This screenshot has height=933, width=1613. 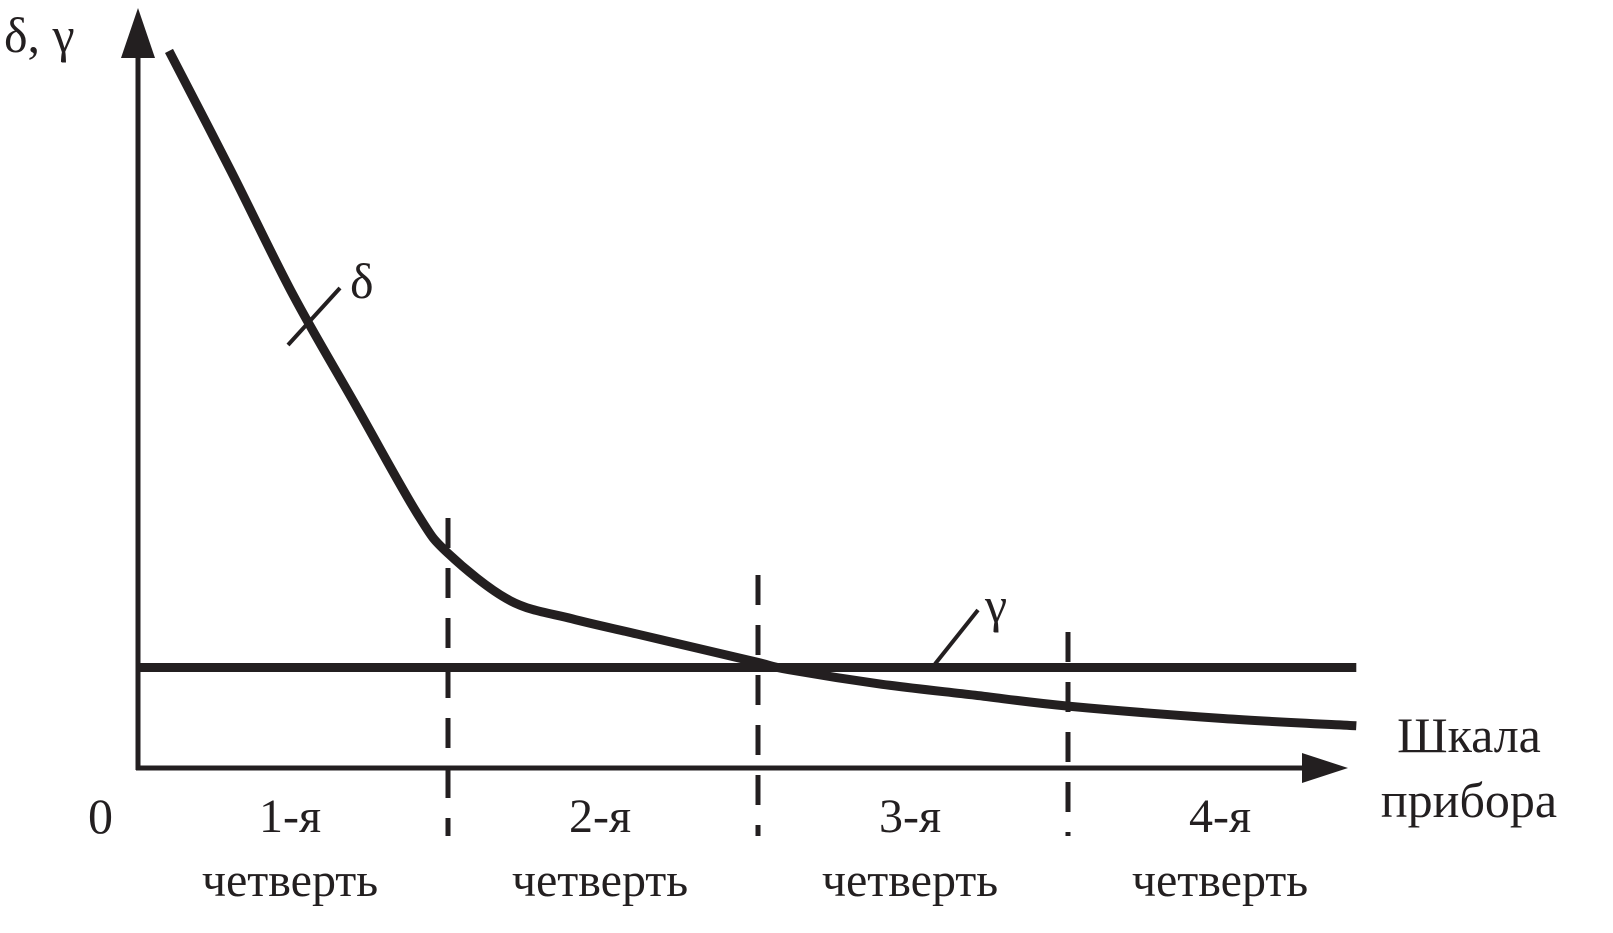 What do you see at coordinates (995, 605) in the screenshot?
I see `series-label-2: γ` at bounding box center [995, 605].